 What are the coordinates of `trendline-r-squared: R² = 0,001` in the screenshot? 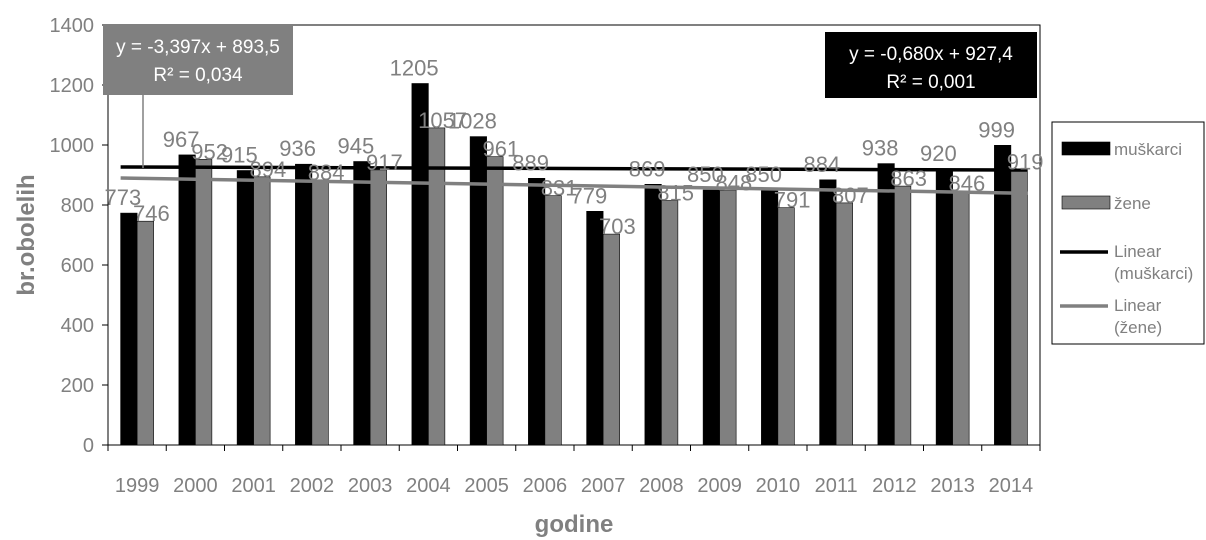 It's located at (930, 82).